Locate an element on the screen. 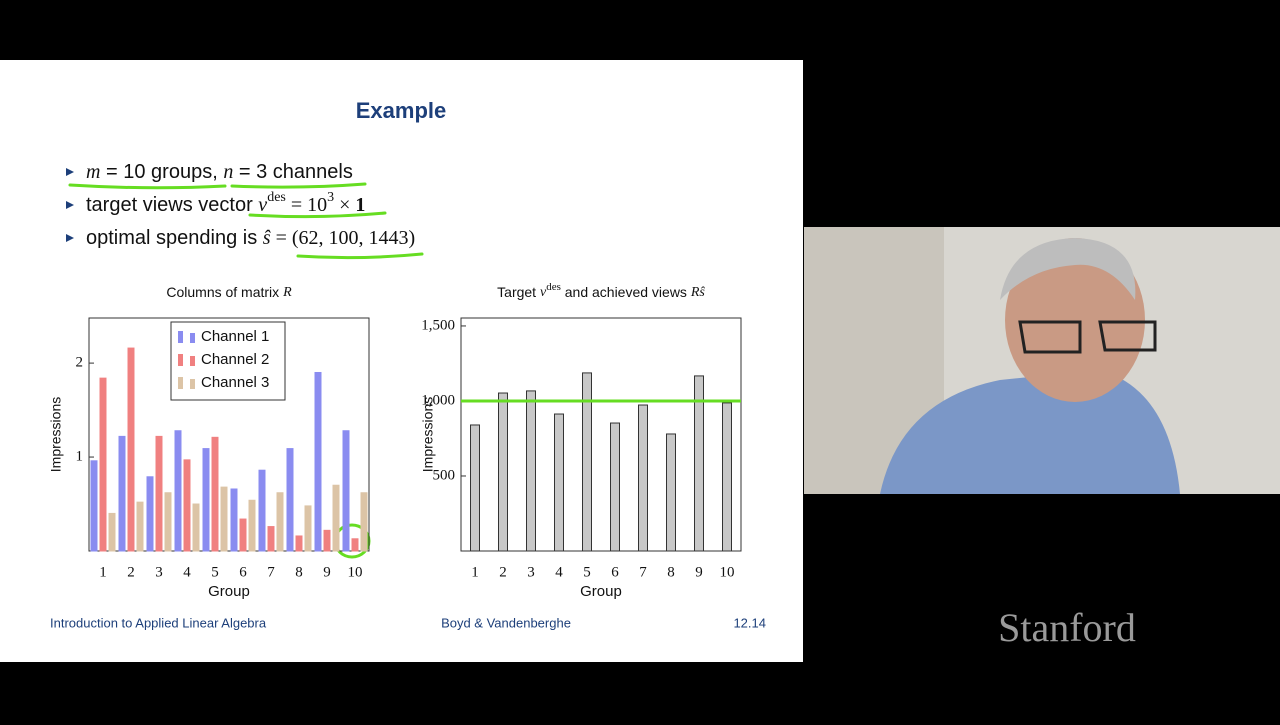 The image size is (1280, 725). hair is located at coordinates (1068, 269).